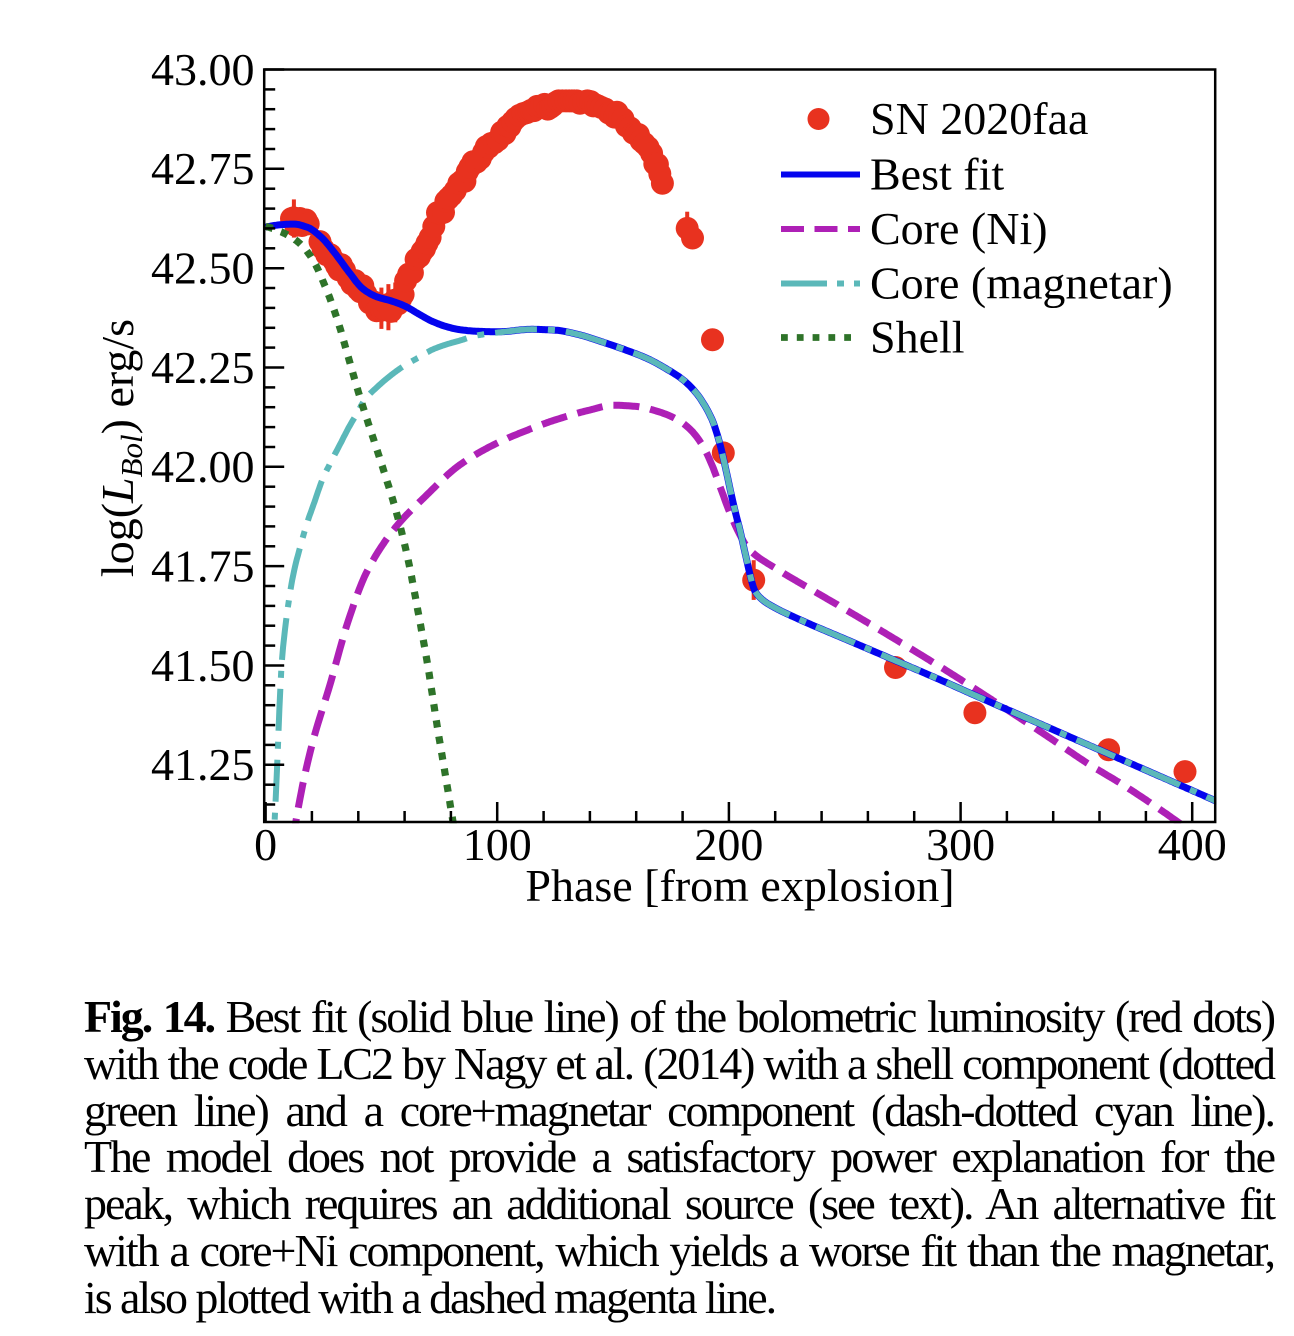  What do you see at coordinates (959, 228) in the screenshot?
I see `svg-text: Core (Ni)` at bounding box center [959, 228].